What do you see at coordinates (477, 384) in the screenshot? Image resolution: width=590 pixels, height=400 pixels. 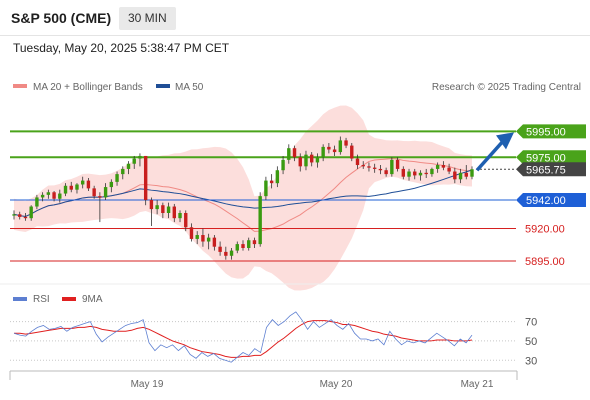 I see `x-tick-may21: May 21` at bounding box center [477, 384].